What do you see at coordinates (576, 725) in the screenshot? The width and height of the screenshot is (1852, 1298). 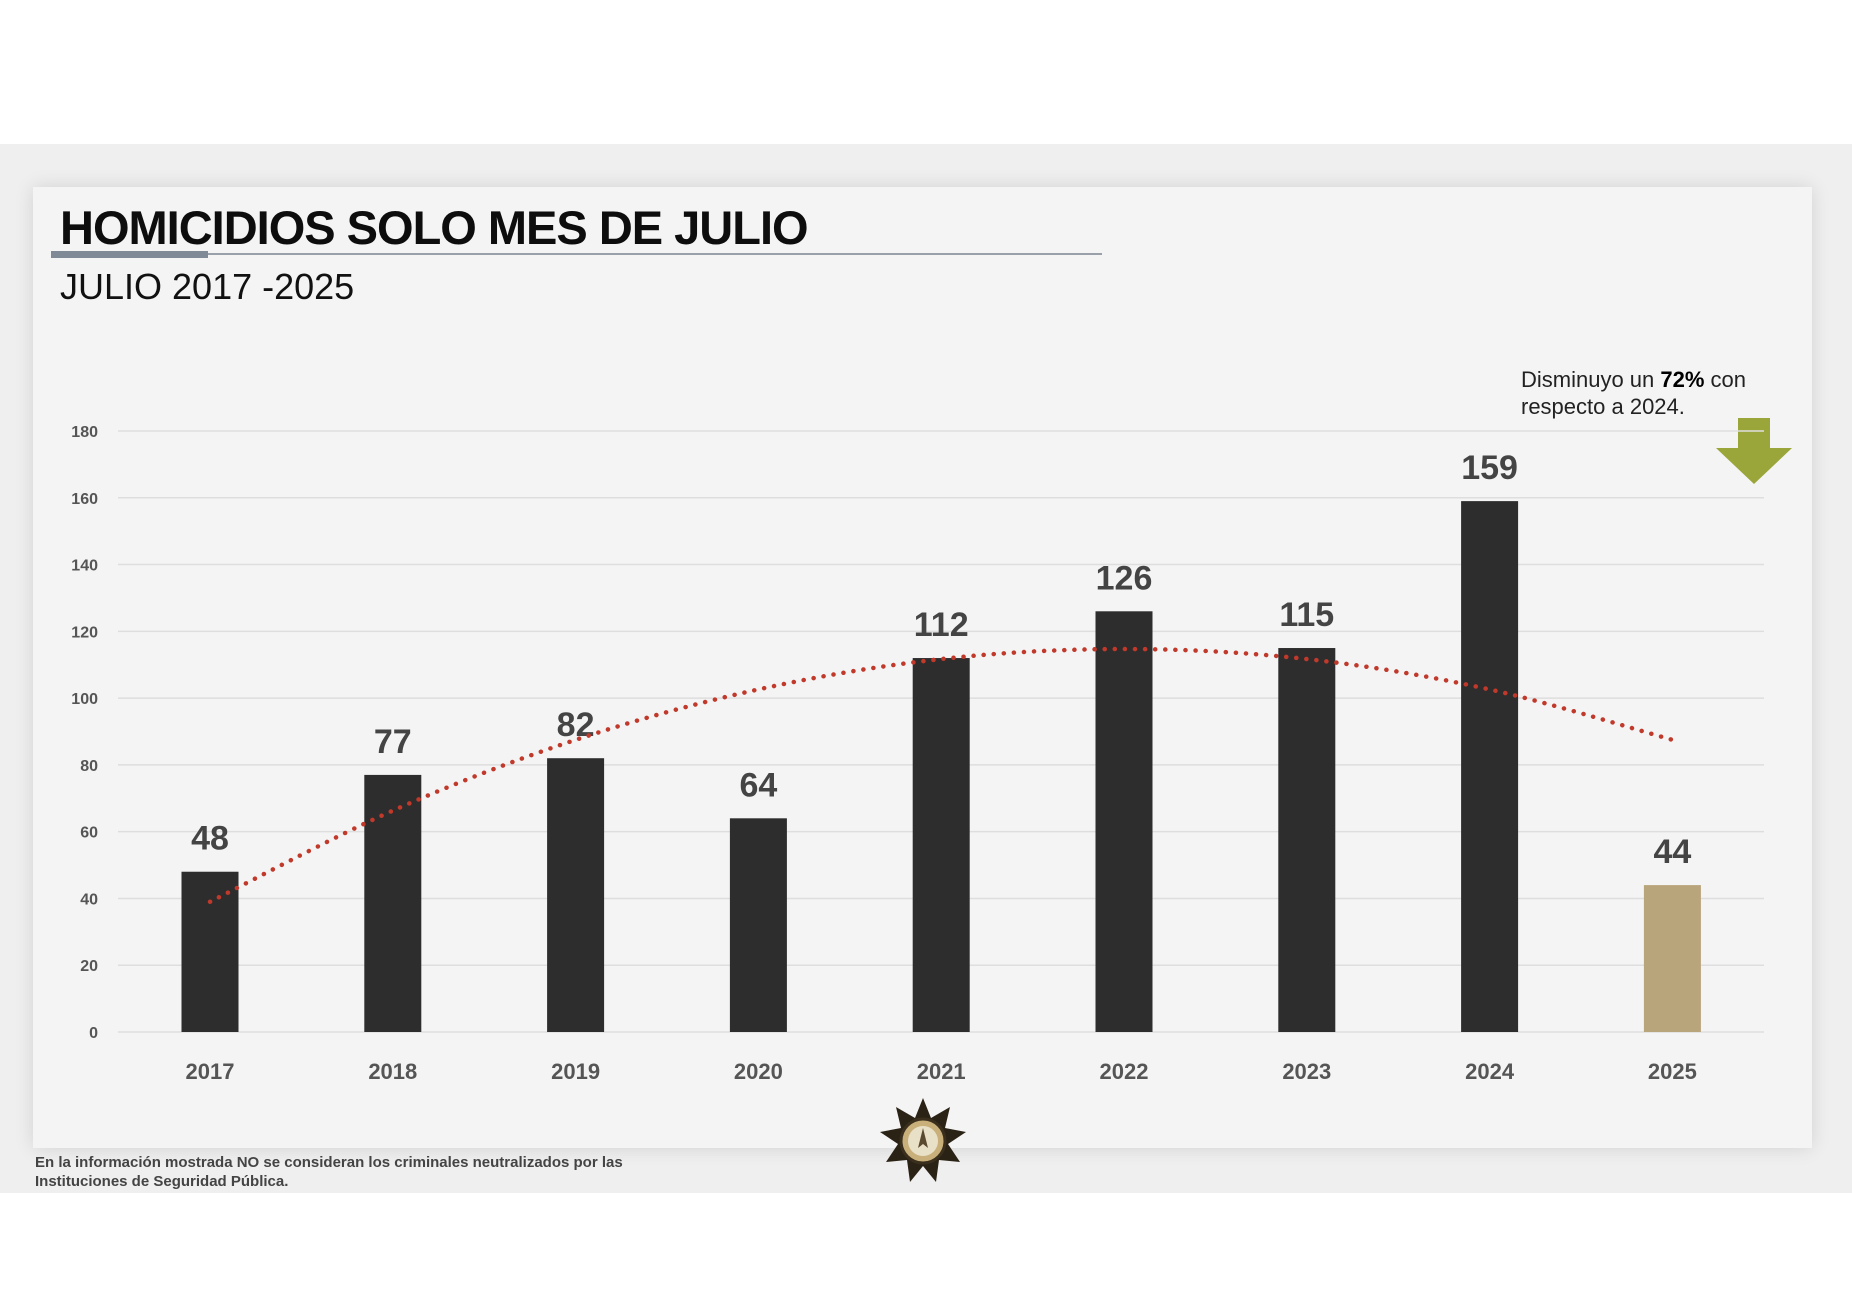 I see `value-label-2019: 82` at bounding box center [576, 725].